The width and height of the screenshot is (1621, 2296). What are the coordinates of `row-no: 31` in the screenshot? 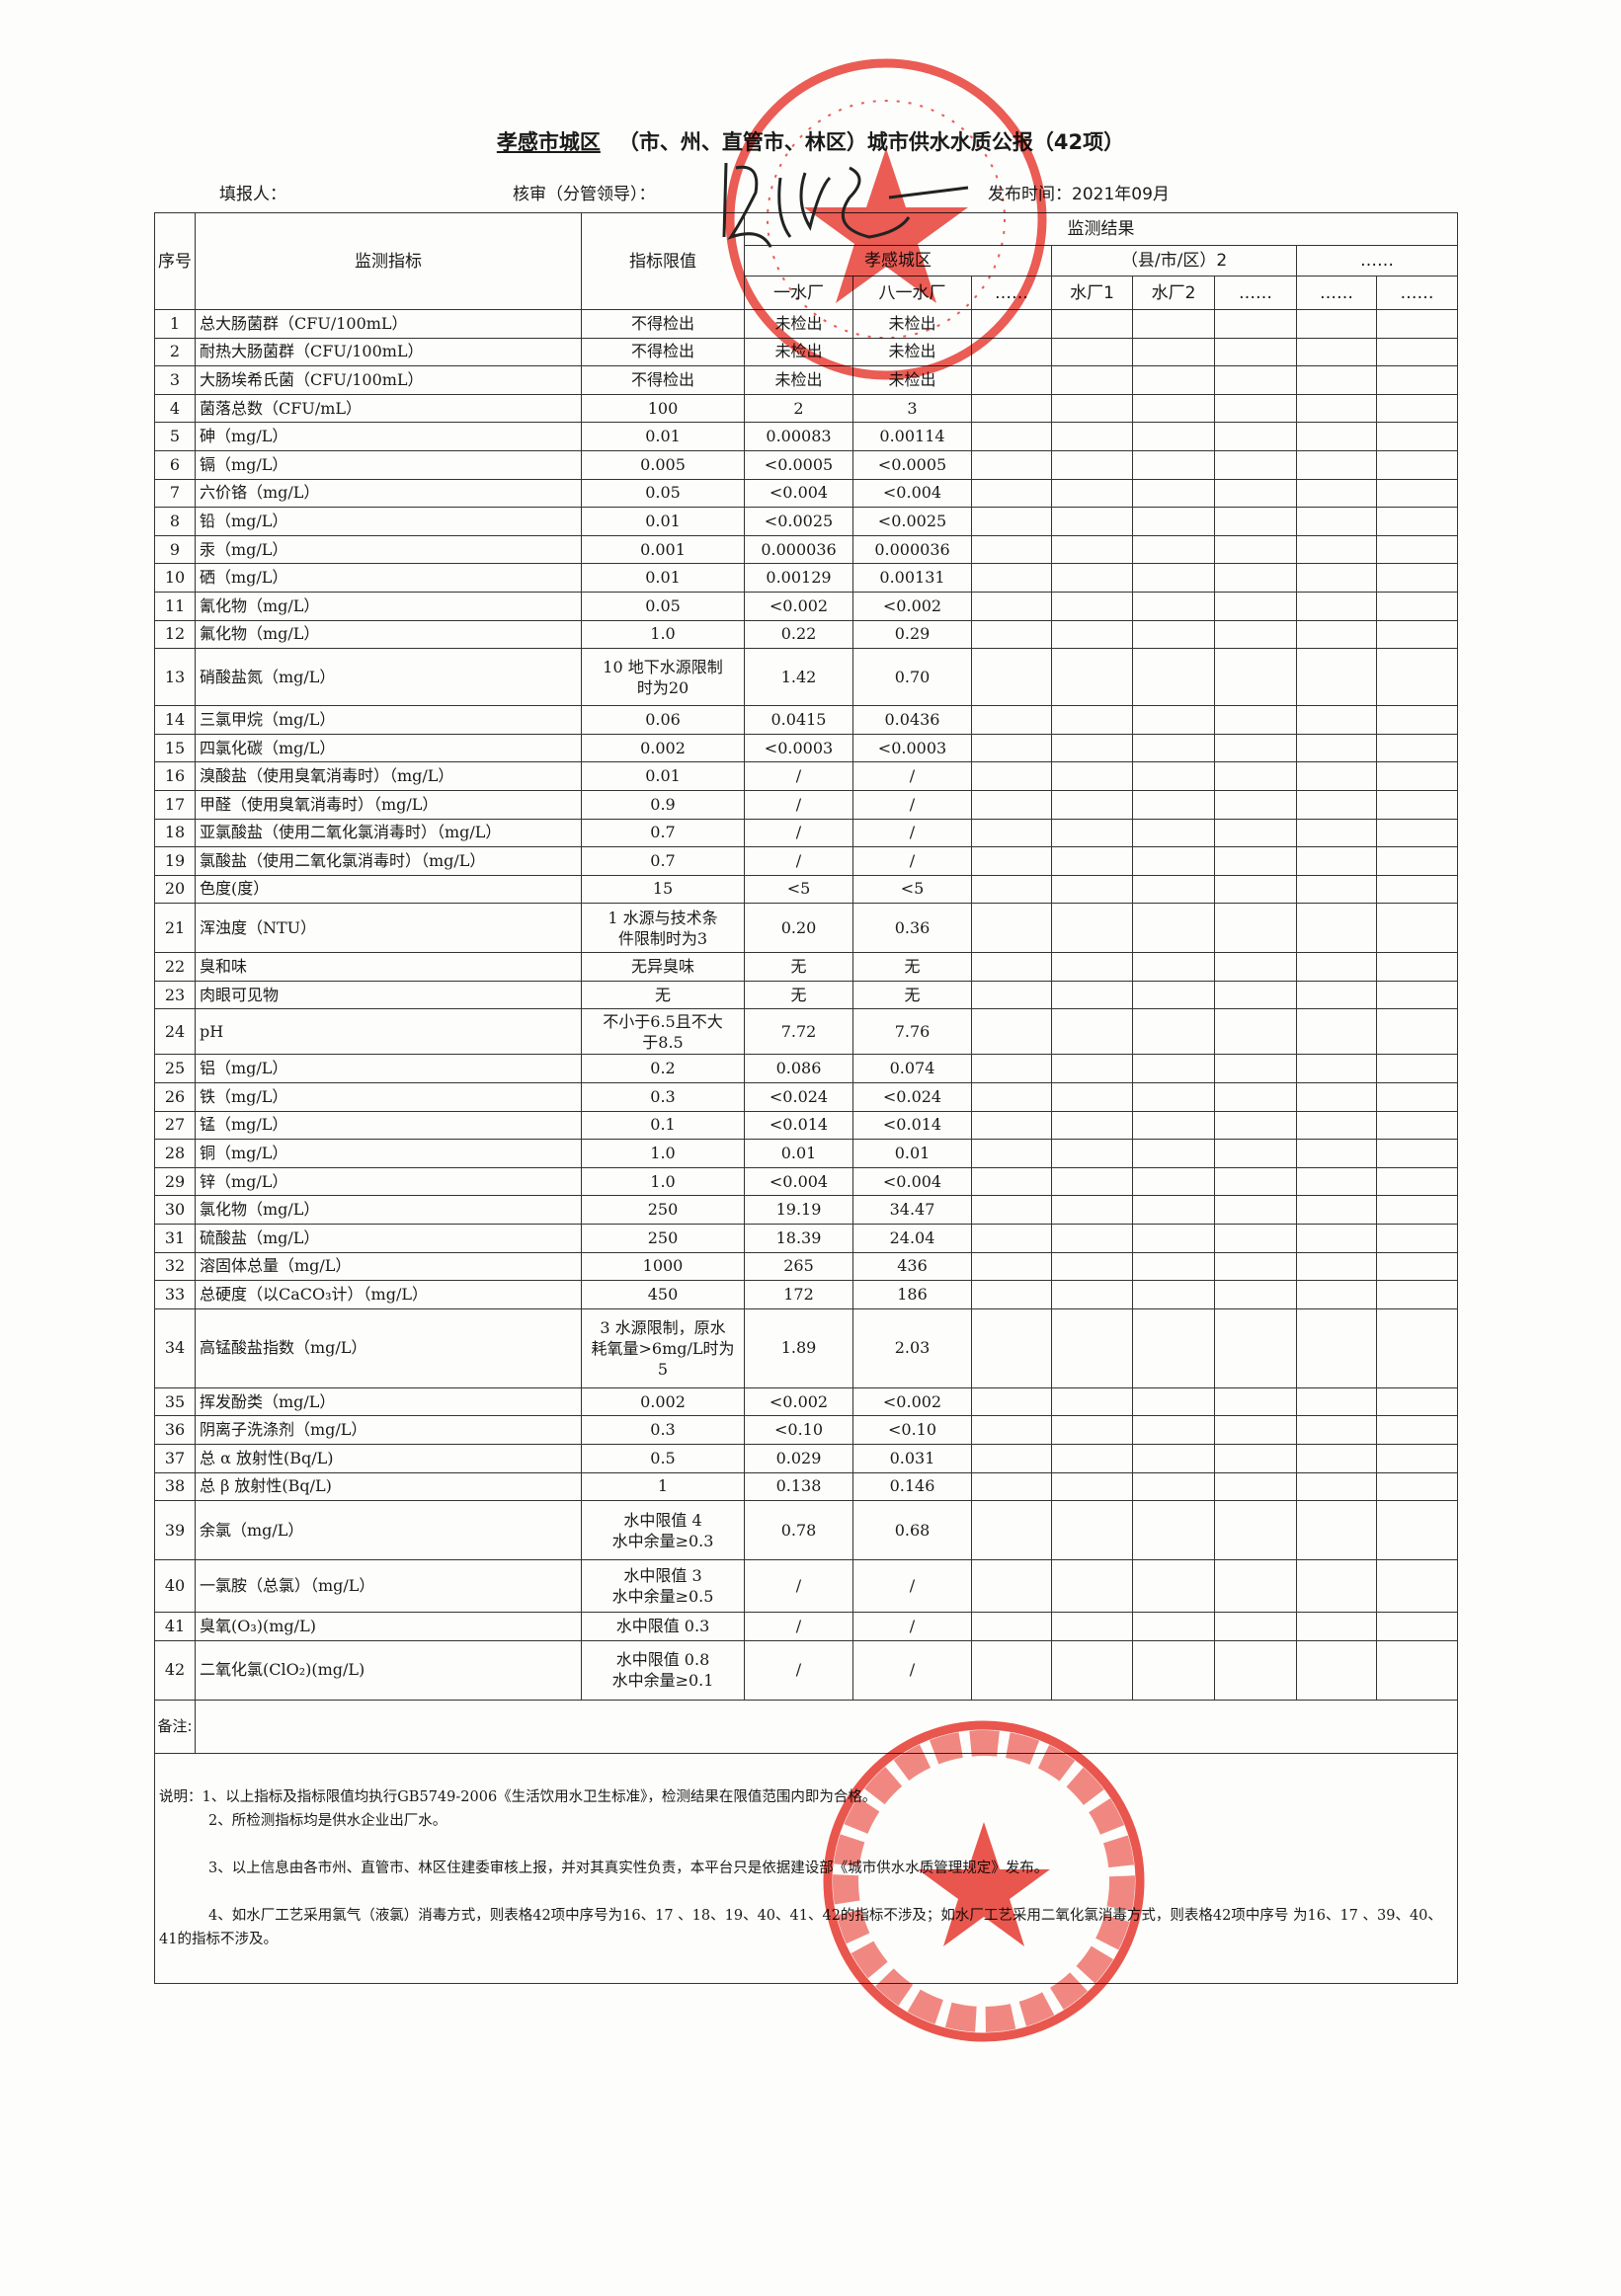 It's located at (175, 1239).